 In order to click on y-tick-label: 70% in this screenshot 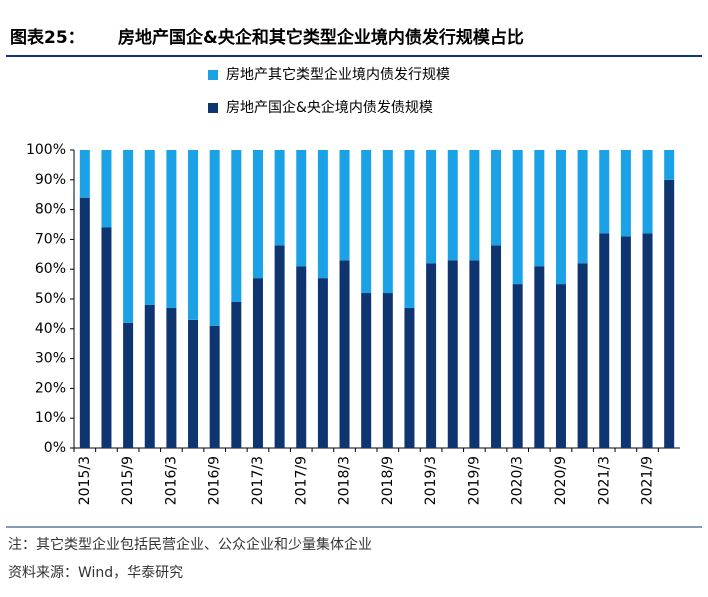, I will do `click(50, 239)`.